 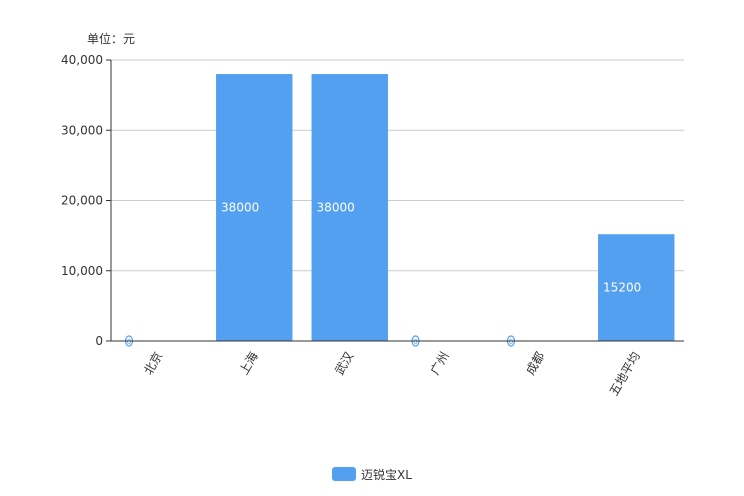 I want to click on x-tick-label: 五地平均, so click(x=625, y=374).